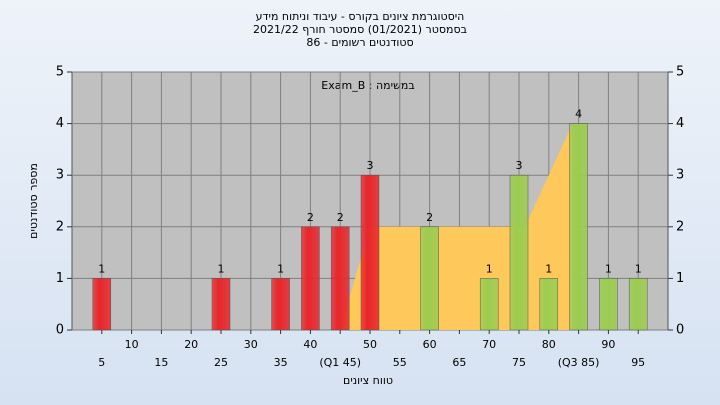  I want to click on x-tick-label: 25, so click(221, 362).